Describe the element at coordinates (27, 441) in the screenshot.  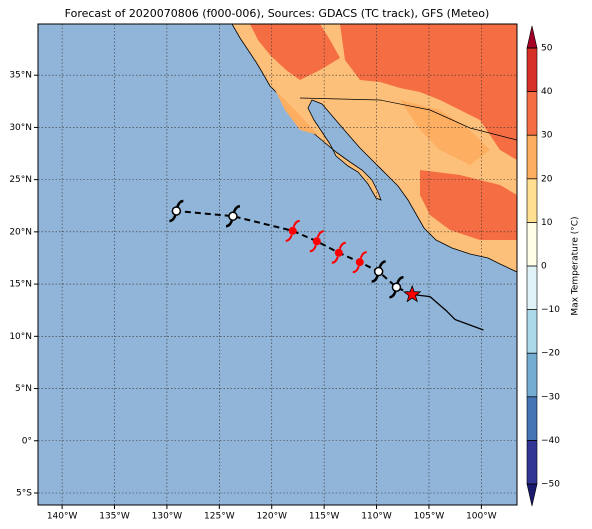
I see `y-tick-label: 0°` at that location.